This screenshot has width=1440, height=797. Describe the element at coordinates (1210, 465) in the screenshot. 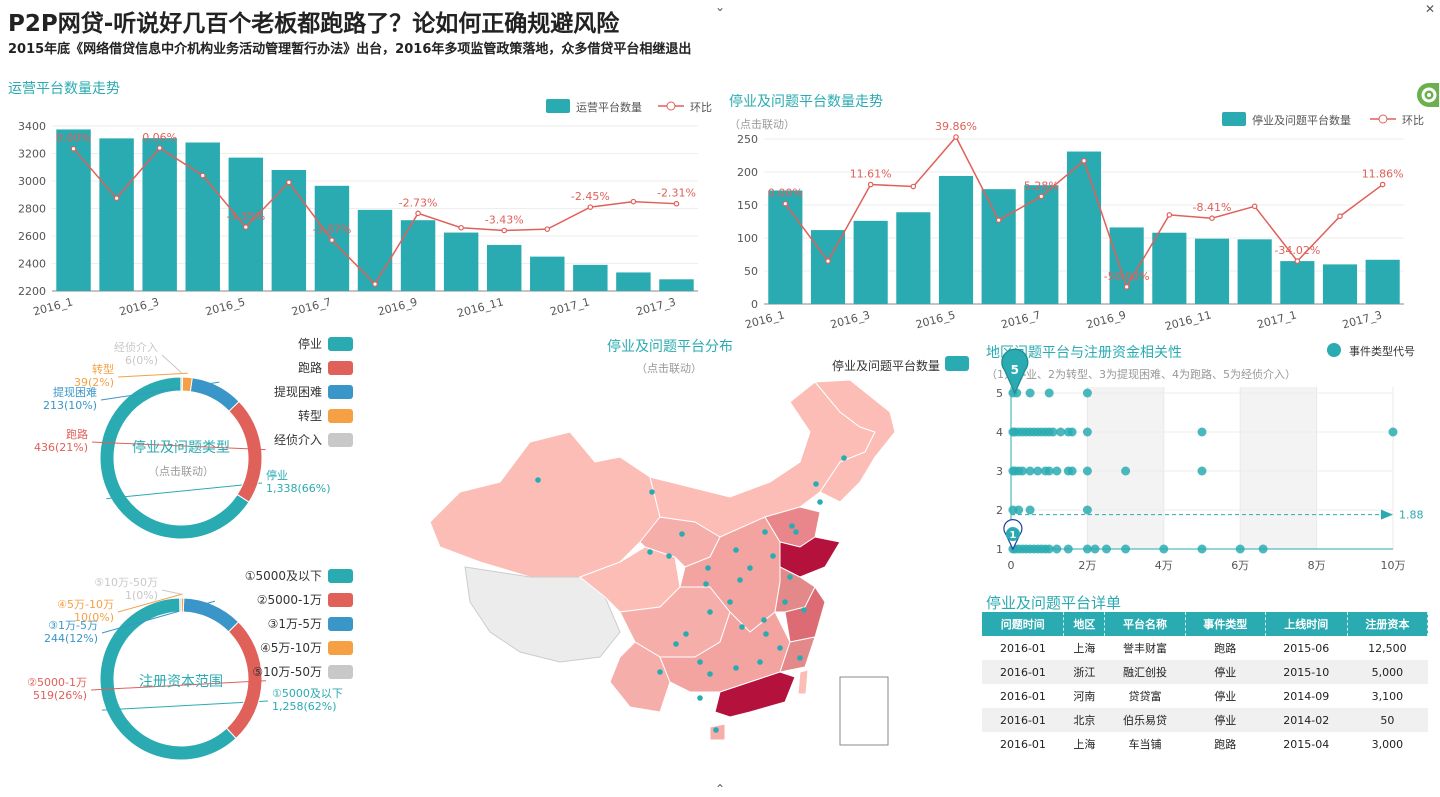

I see `scatter-chart: 0 2万 4万 6万 8万 10万 1 2 3 4 5 1.88 5 1` at that location.